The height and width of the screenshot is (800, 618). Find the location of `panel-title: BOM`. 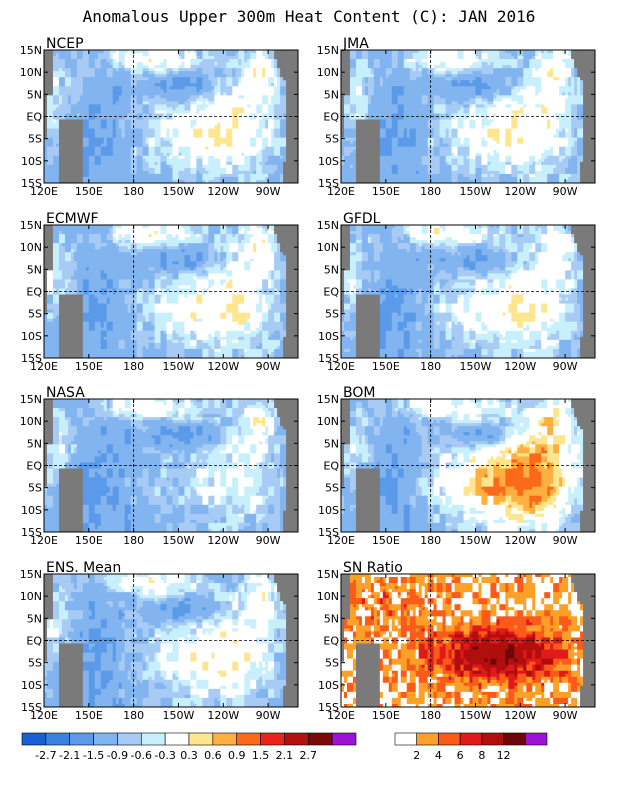

panel-title: BOM is located at coordinates (359, 393).